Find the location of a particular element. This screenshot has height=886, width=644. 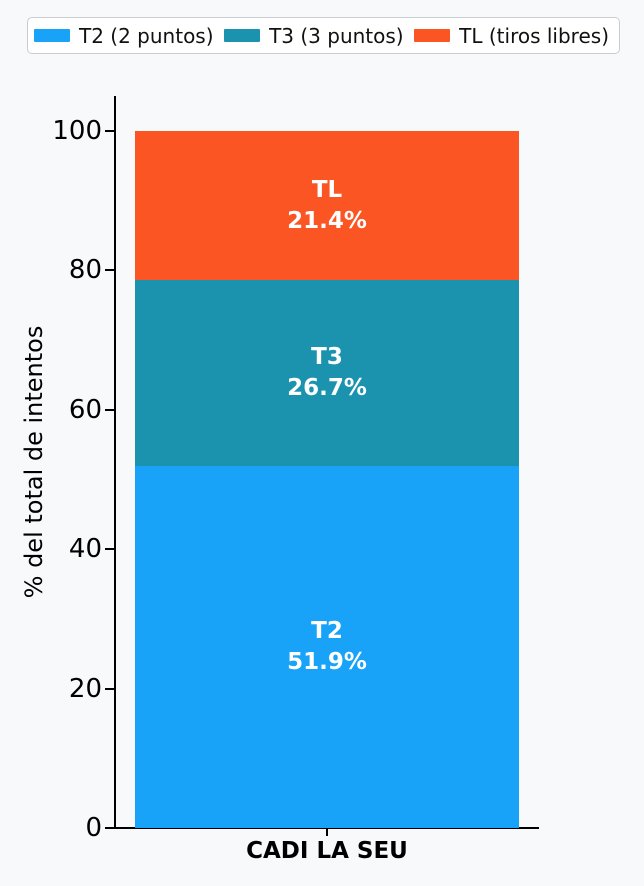

segment-percent-label: 51.9% is located at coordinates (327, 662).